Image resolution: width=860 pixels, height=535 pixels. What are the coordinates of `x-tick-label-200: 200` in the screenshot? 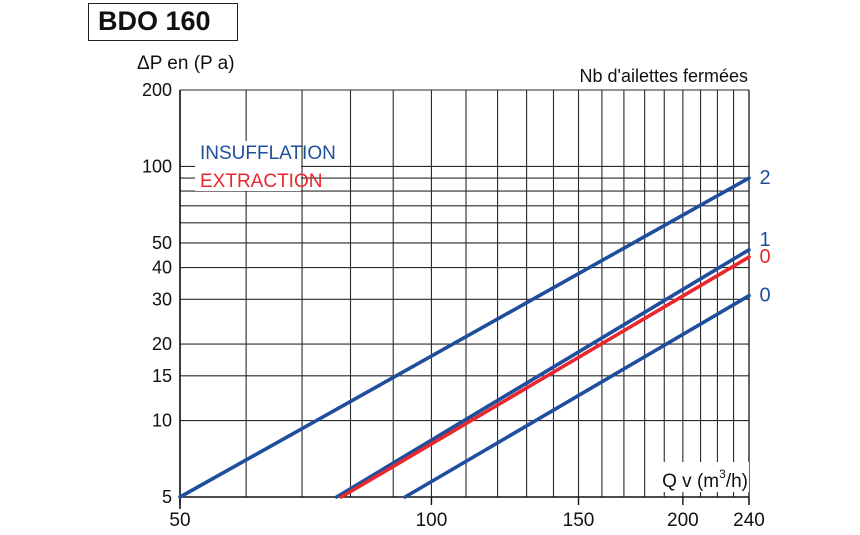 It's located at (683, 520).